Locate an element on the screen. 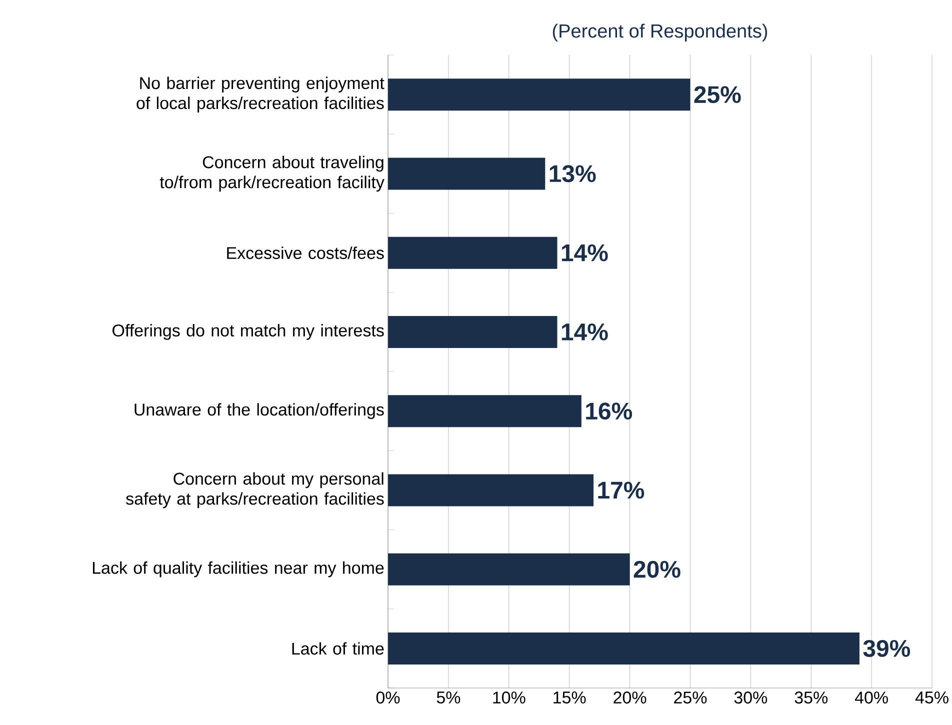 The width and height of the screenshot is (952, 725). x-tick-label: 0% is located at coordinates (388, 698).